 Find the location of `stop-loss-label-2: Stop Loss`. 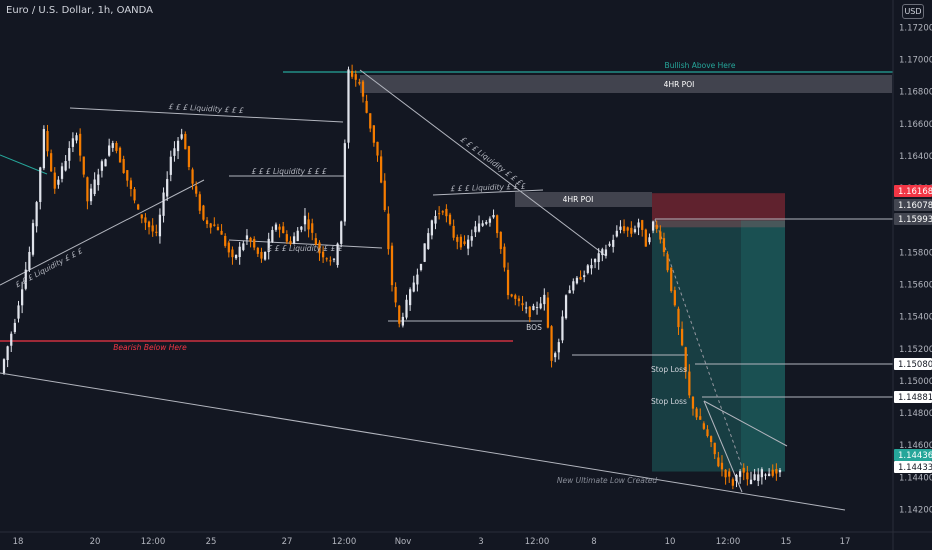

stop-loss-label-2: Stop Loss is located at coordinates (669, 401).